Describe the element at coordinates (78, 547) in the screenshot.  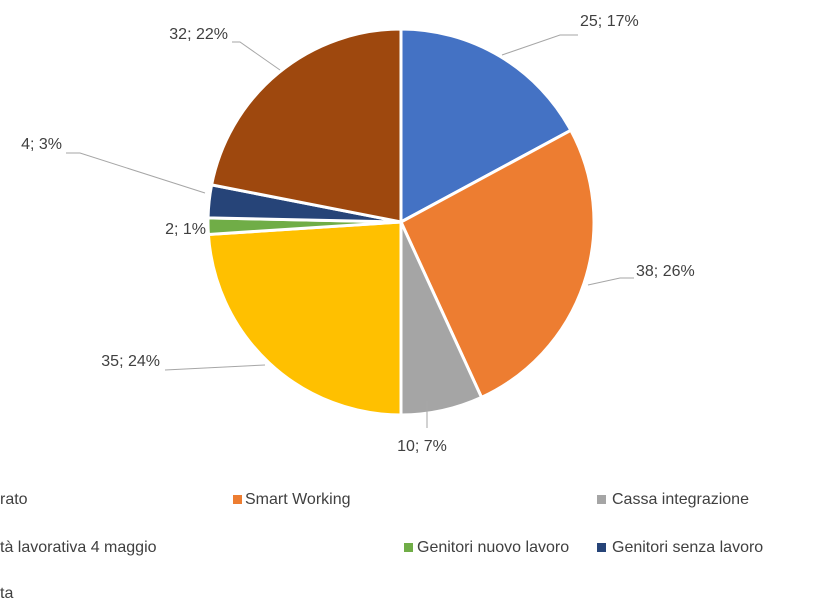
I see `legend-label: tà lavorativa 4 maggio` at that location.